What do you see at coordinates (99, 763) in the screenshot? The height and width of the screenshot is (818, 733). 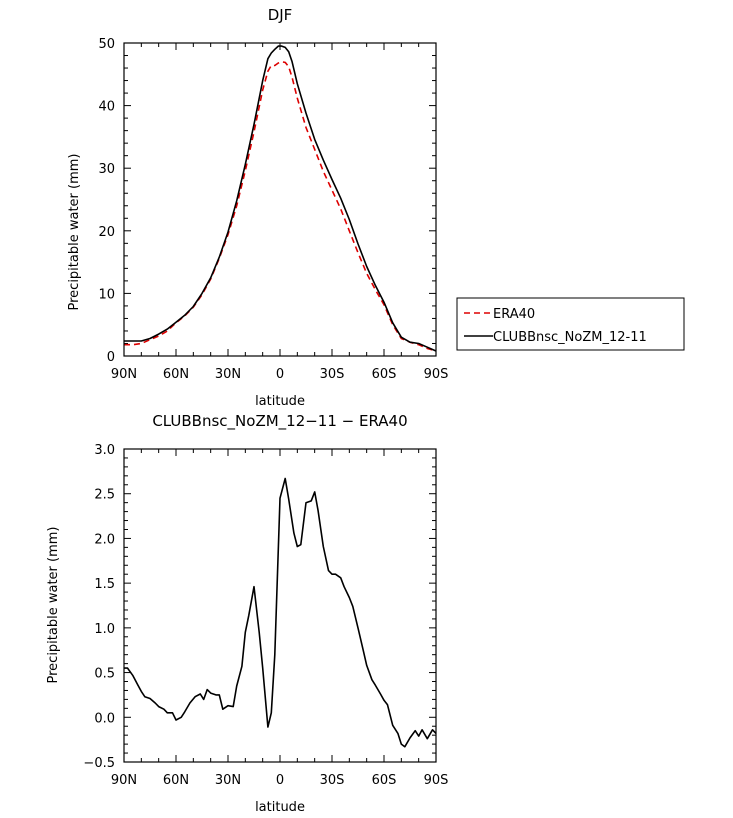 I see `p2-ytick-label: −0.5` at bounding box center [99, 763].